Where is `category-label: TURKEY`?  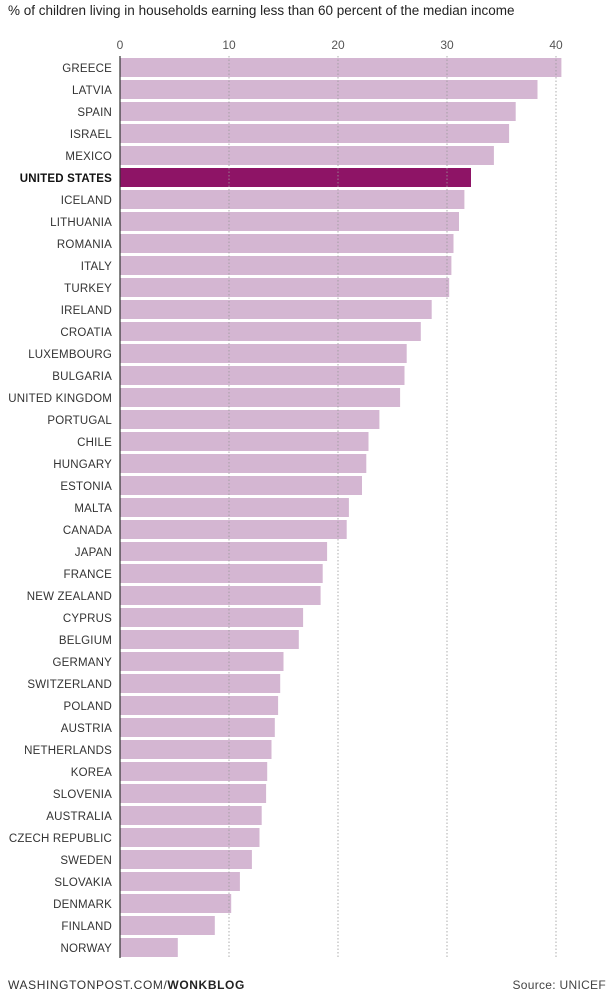 category-label: TURKEY is located at coordinates (88, 289).